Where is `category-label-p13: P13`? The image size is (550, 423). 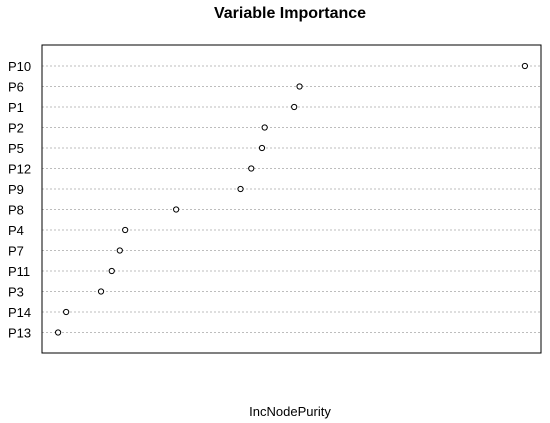 category-label-p13: P13 is located at coordinates (19, 333).